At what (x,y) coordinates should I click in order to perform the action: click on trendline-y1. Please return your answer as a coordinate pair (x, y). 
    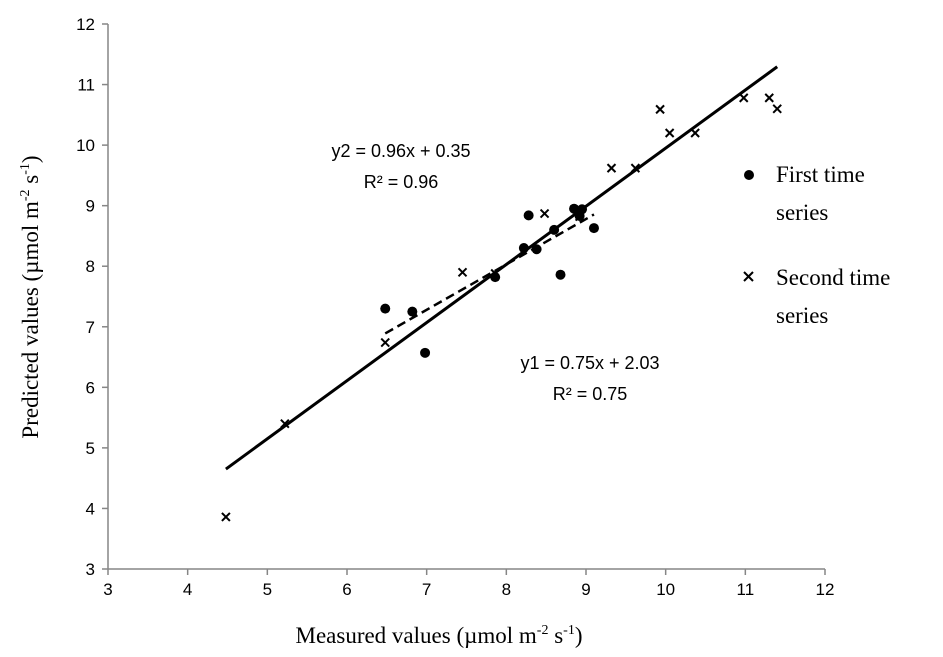
    Looking at the image, I should click on (489, 274).